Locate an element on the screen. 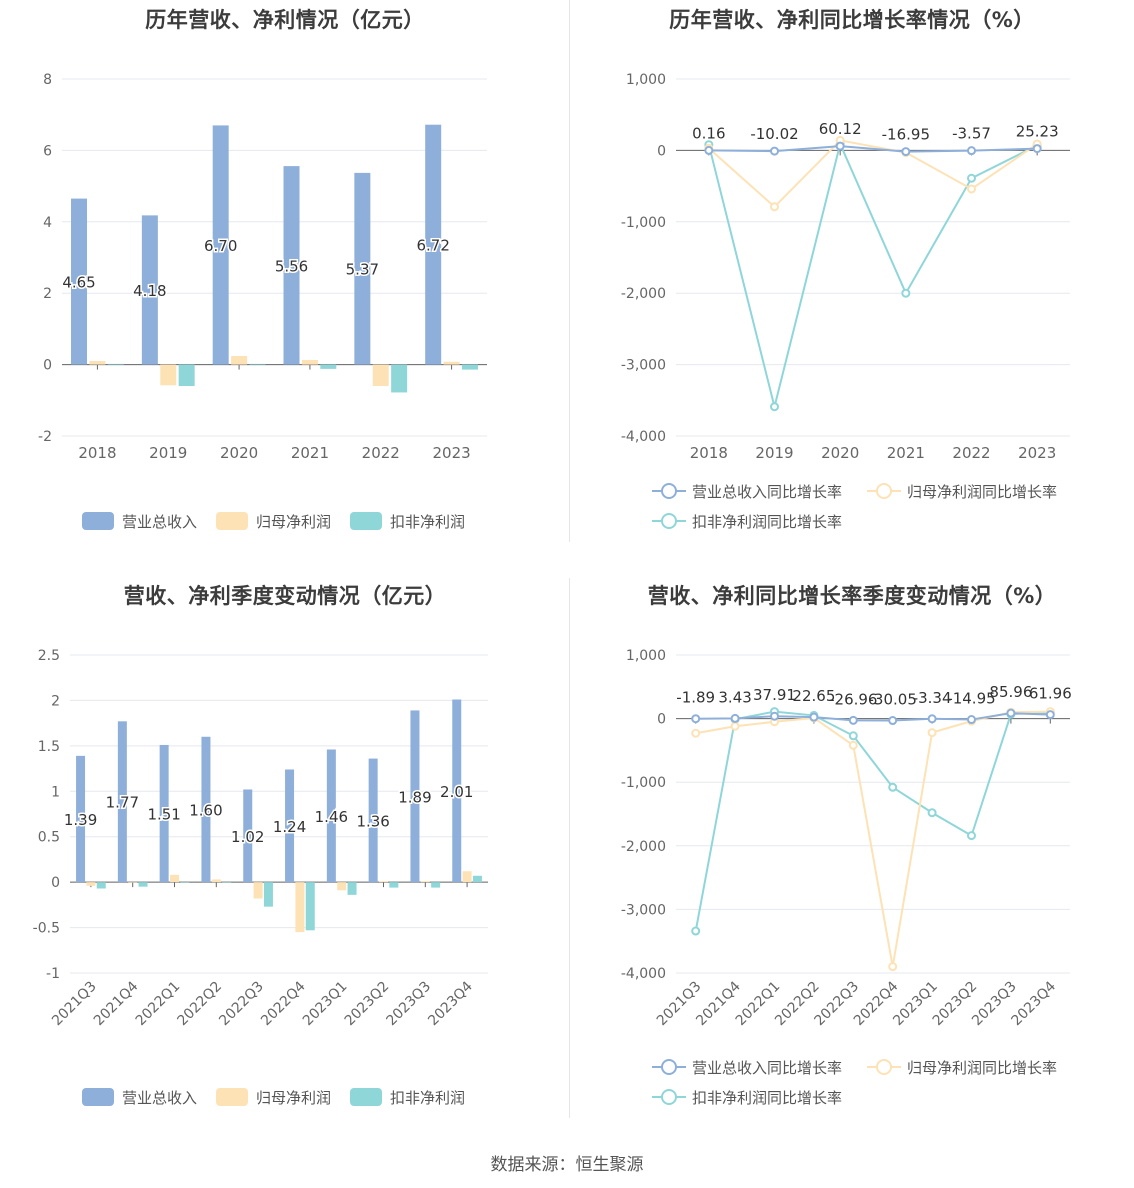 The image size is (1134, 1188). data-label: -10.02 is located at coordinates (774, 134).